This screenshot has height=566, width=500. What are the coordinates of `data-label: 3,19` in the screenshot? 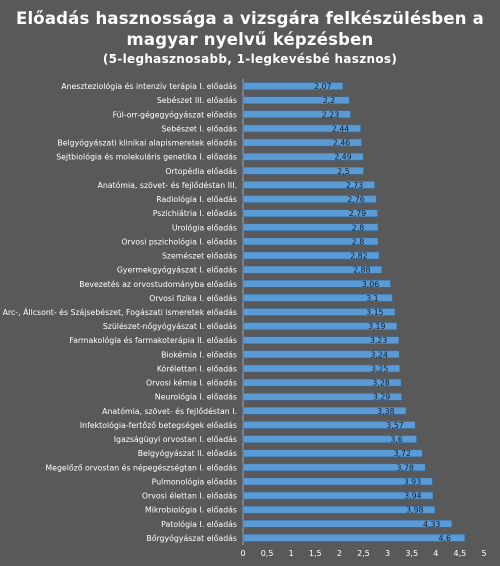 It's located at (376, 326).